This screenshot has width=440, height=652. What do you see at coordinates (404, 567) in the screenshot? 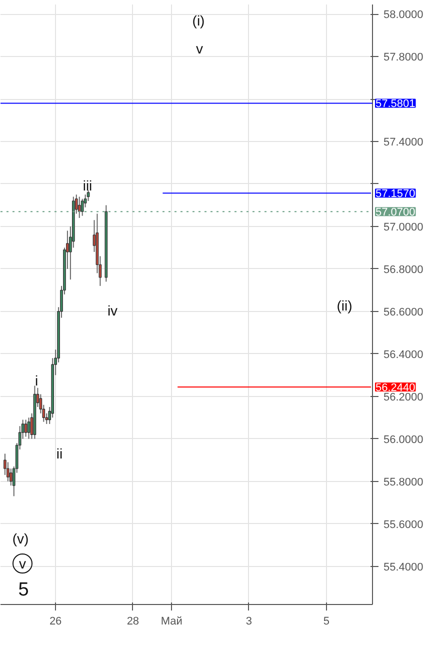
I see `y-tick-label: 55.4000` at bounding box center [404, 567].